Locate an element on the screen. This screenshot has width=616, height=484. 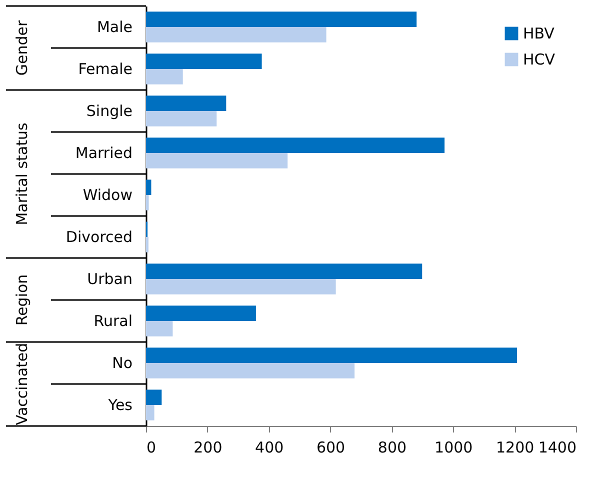
text: Vaccinated is located at coordinates (22, 384).